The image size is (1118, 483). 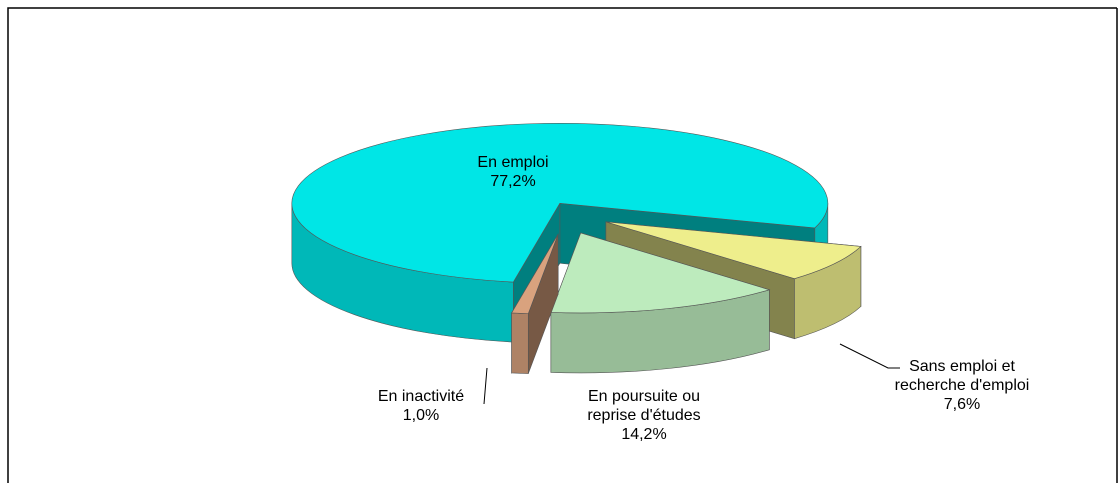 What do you see at coordinates (962, 376) in the screenshot?
I see `category-label: Sans emploi et recherche d'emploi` at bounding box center [962, 376].